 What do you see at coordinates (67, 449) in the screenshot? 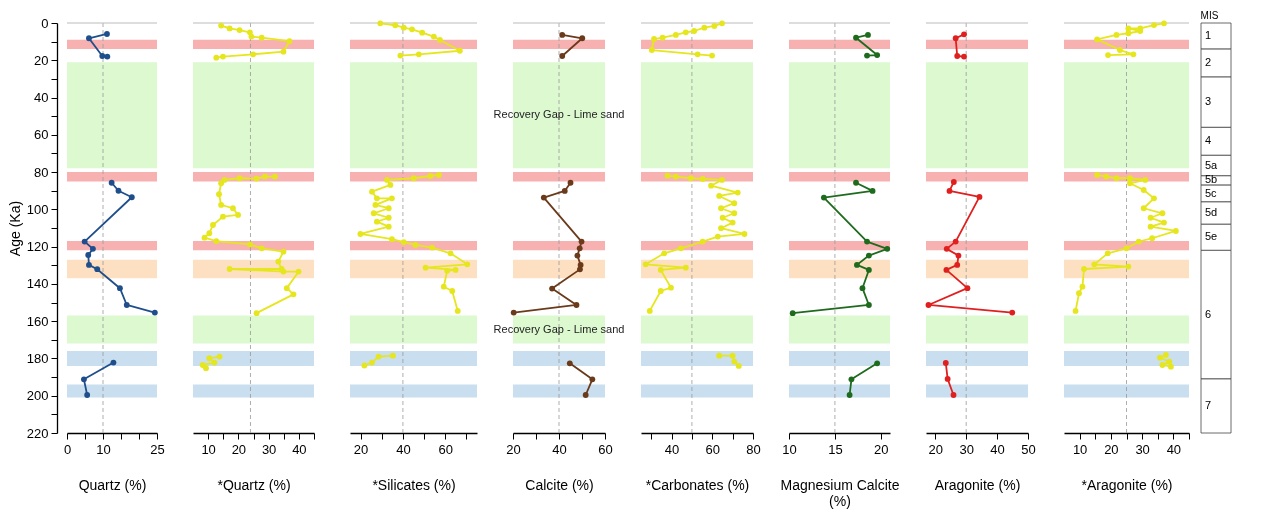
I see `x-tick-label: 0` at bounding box center [67, 449].